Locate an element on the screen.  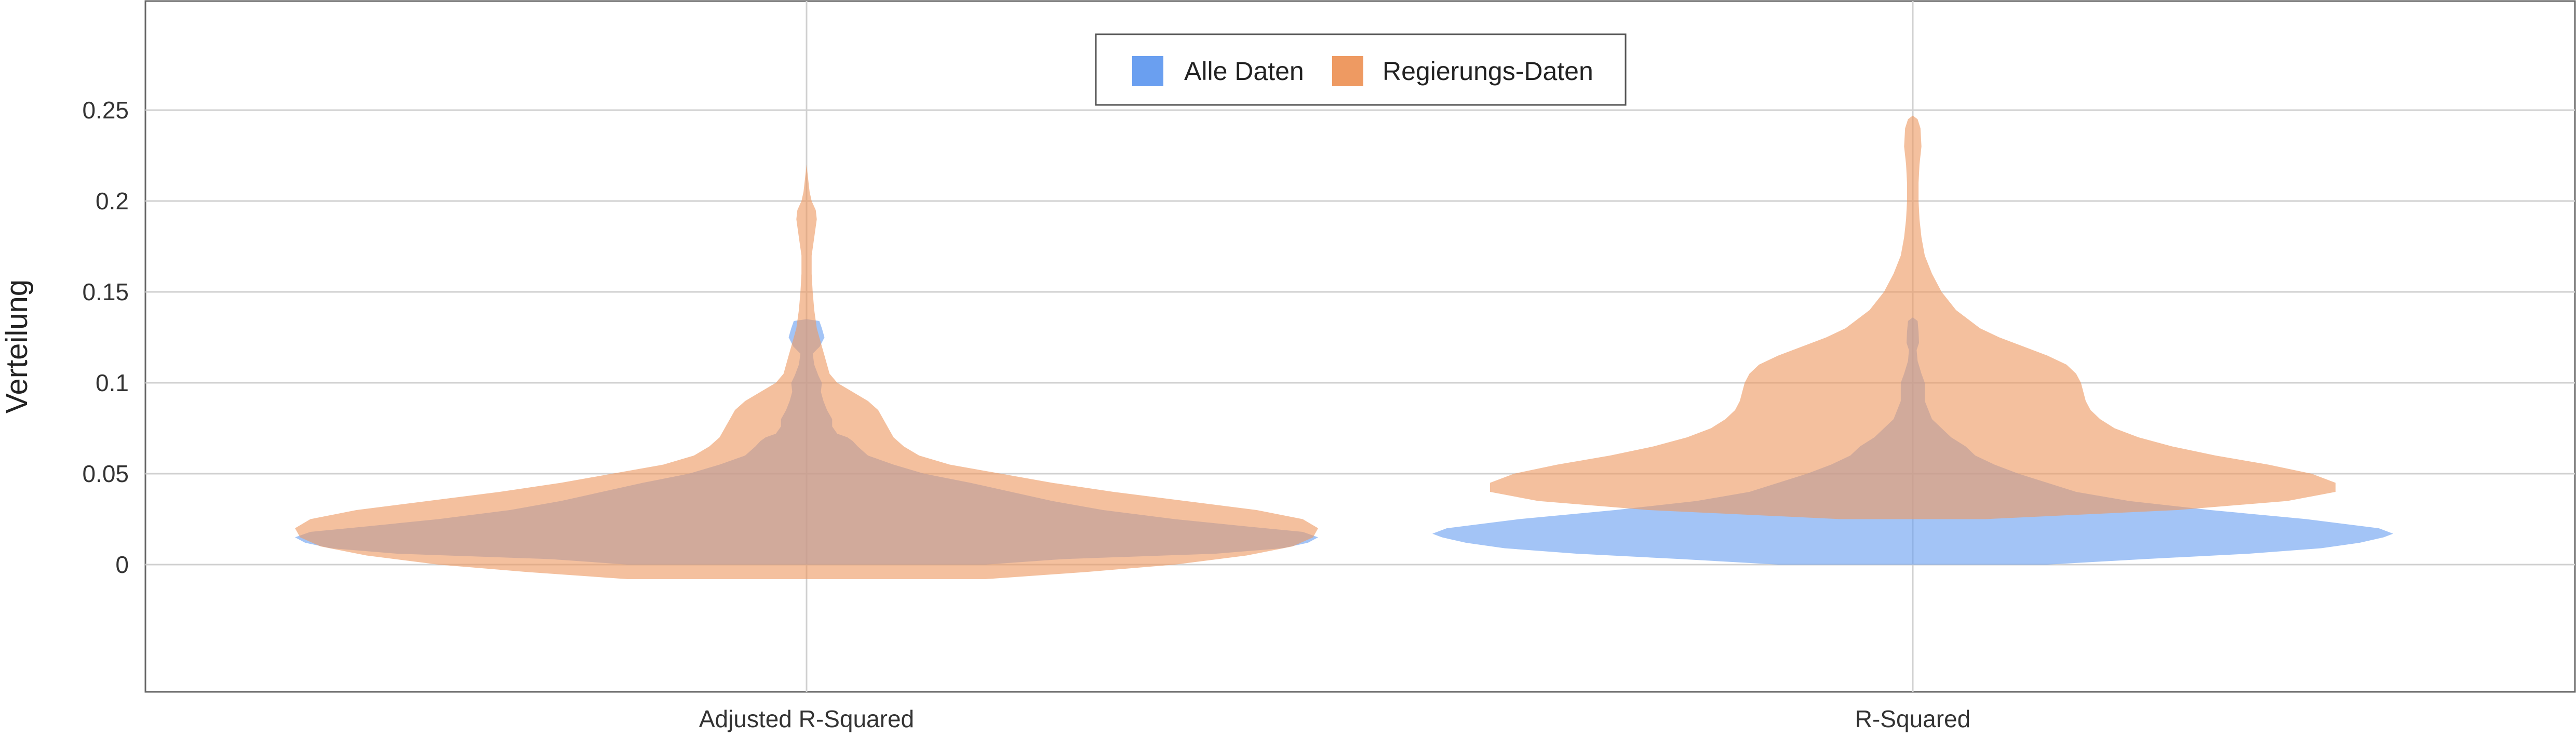
x-tick-labels: Adjusted R-Squared R-Squared is located at coordinates (1335, 719).